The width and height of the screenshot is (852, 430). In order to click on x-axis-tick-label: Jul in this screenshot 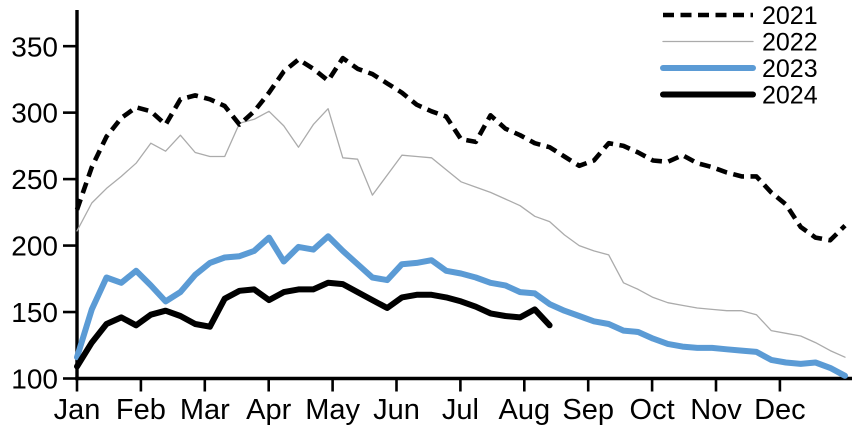, I will do `click(460, 410)`.